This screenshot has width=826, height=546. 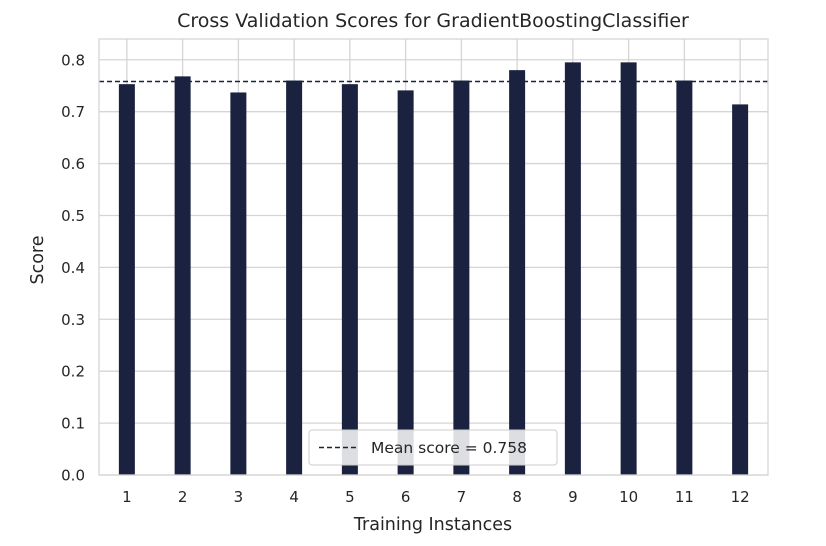 What do you see at coordinates (436, 497) in the screenshot?
I see `x-tick-labels: 1 2 3 4 5 6 7 8 9 10 11 12` at bounding box center [436, 497].